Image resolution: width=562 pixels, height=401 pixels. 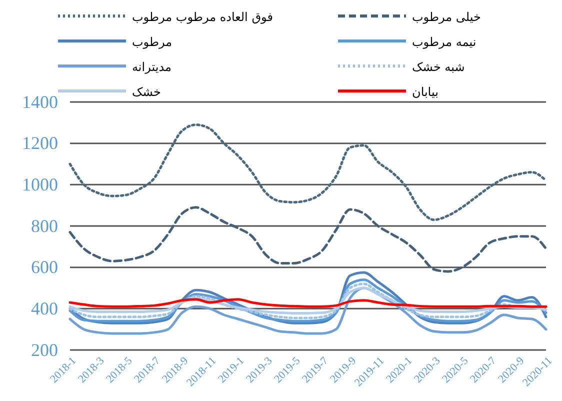 What do you see at coordinates (40, 102) in the screenshot?
I see `y-tick-label: 1400` at bounding box center [40, 102].